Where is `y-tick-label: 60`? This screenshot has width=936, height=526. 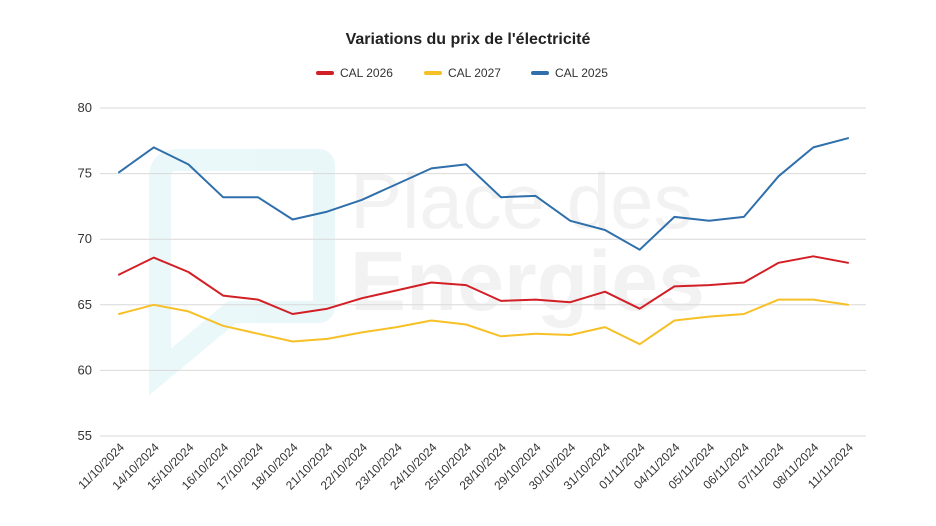 y-tick-label: 60 is located at coordinates (85, 369).